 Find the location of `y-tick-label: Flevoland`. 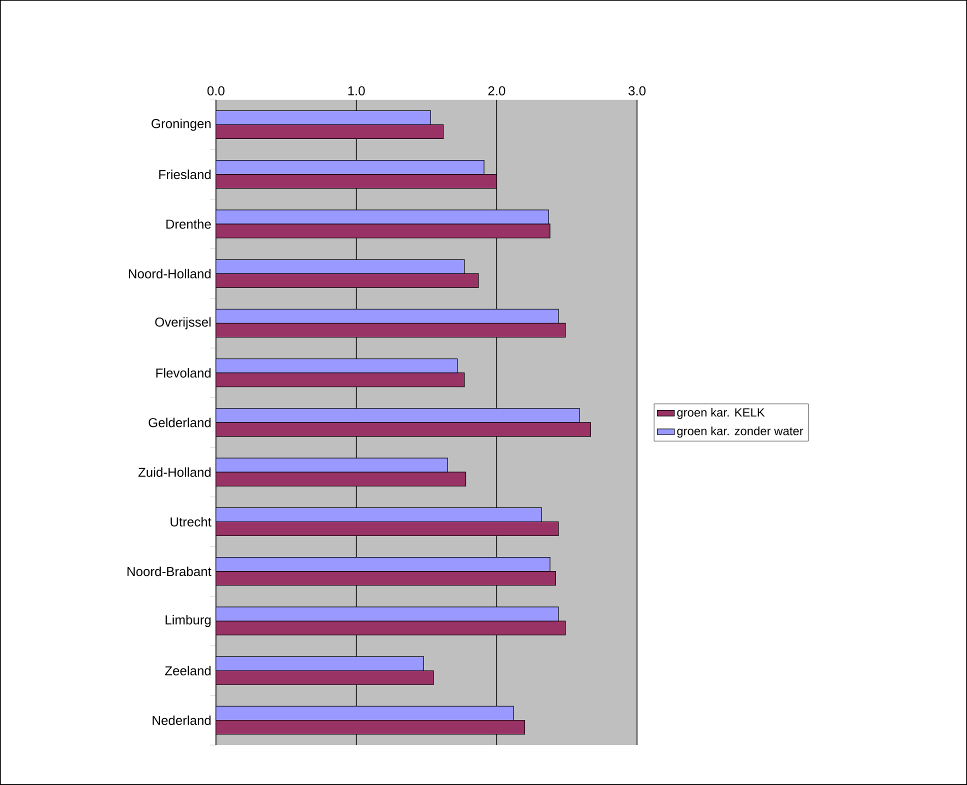

y-tick-label: Flevoland is located at coordinates (183, 373).